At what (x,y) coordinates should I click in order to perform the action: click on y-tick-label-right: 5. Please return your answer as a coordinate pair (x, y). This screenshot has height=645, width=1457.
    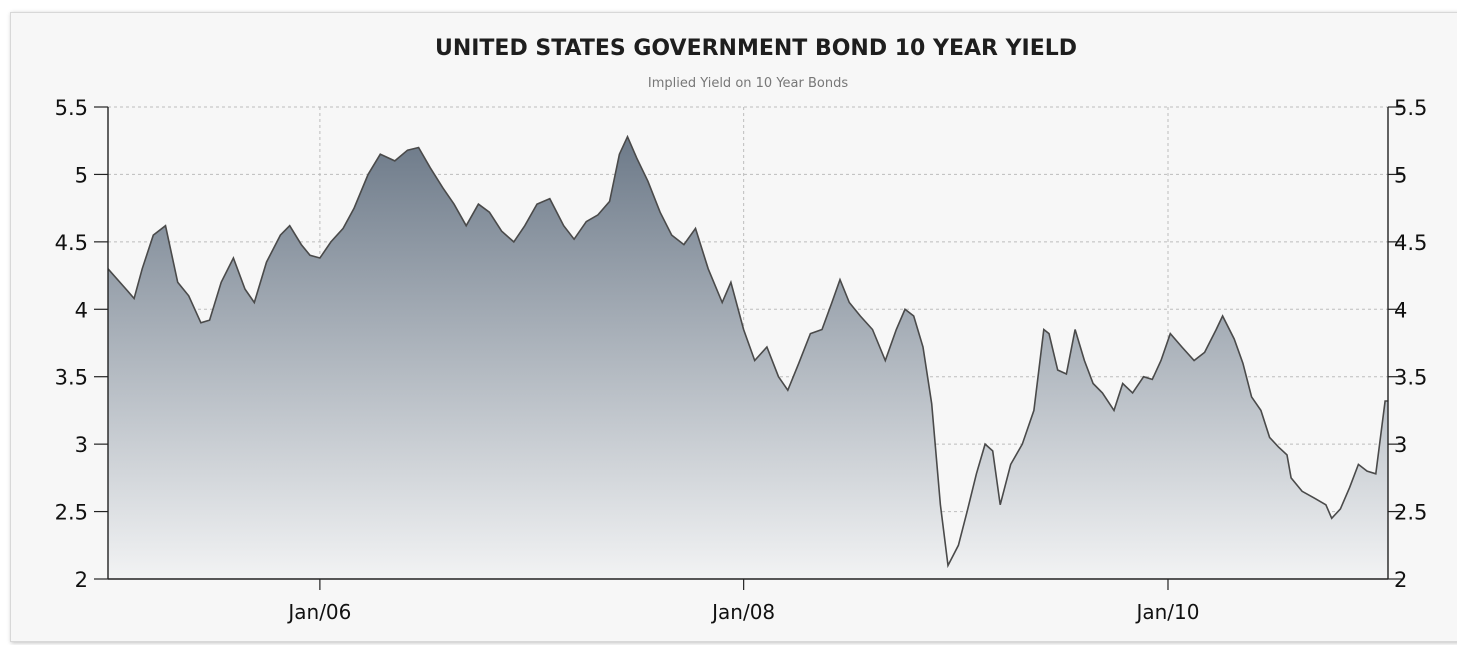
    Looking at the image, I should click on (1400, 175).